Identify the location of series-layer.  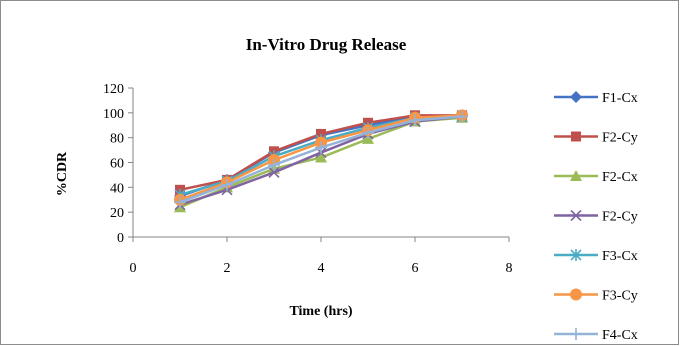
(321, 161).